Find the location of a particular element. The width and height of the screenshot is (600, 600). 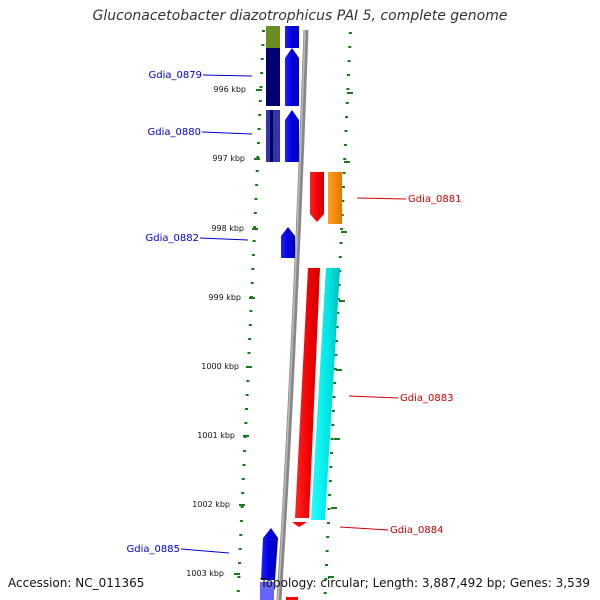

gene-label: Gdia_0883 is located at coordinates (426, 398).